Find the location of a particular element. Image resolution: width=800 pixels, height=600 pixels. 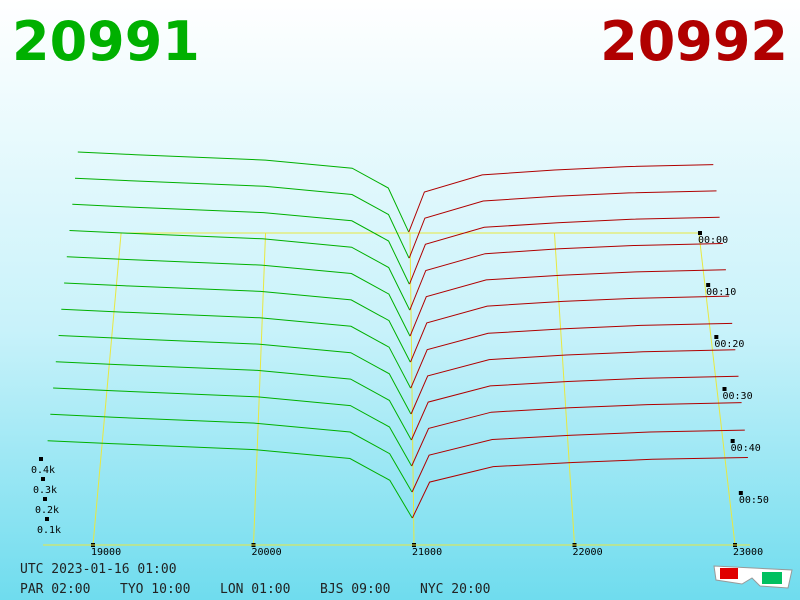

clock: PAR 02:00 is located at coordinates (55, 589).